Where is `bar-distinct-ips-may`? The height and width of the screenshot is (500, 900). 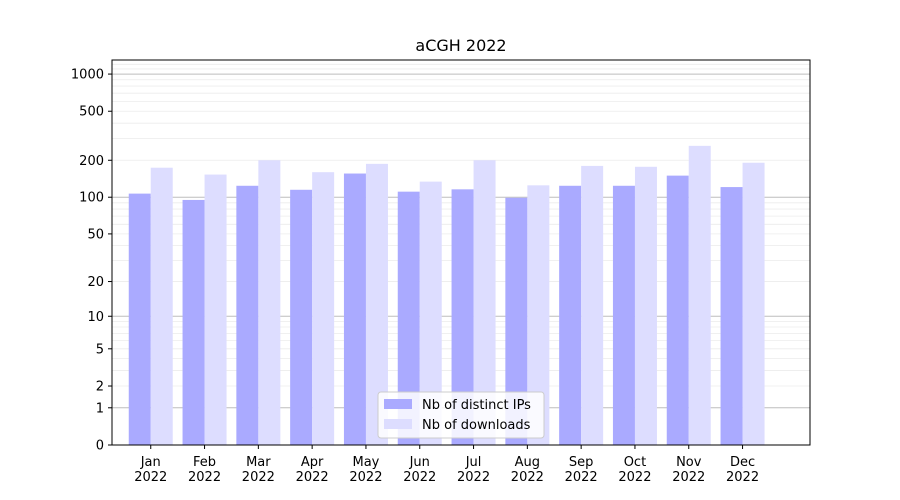 bar-distinct-ips-may is located at coordinates (354, 309).